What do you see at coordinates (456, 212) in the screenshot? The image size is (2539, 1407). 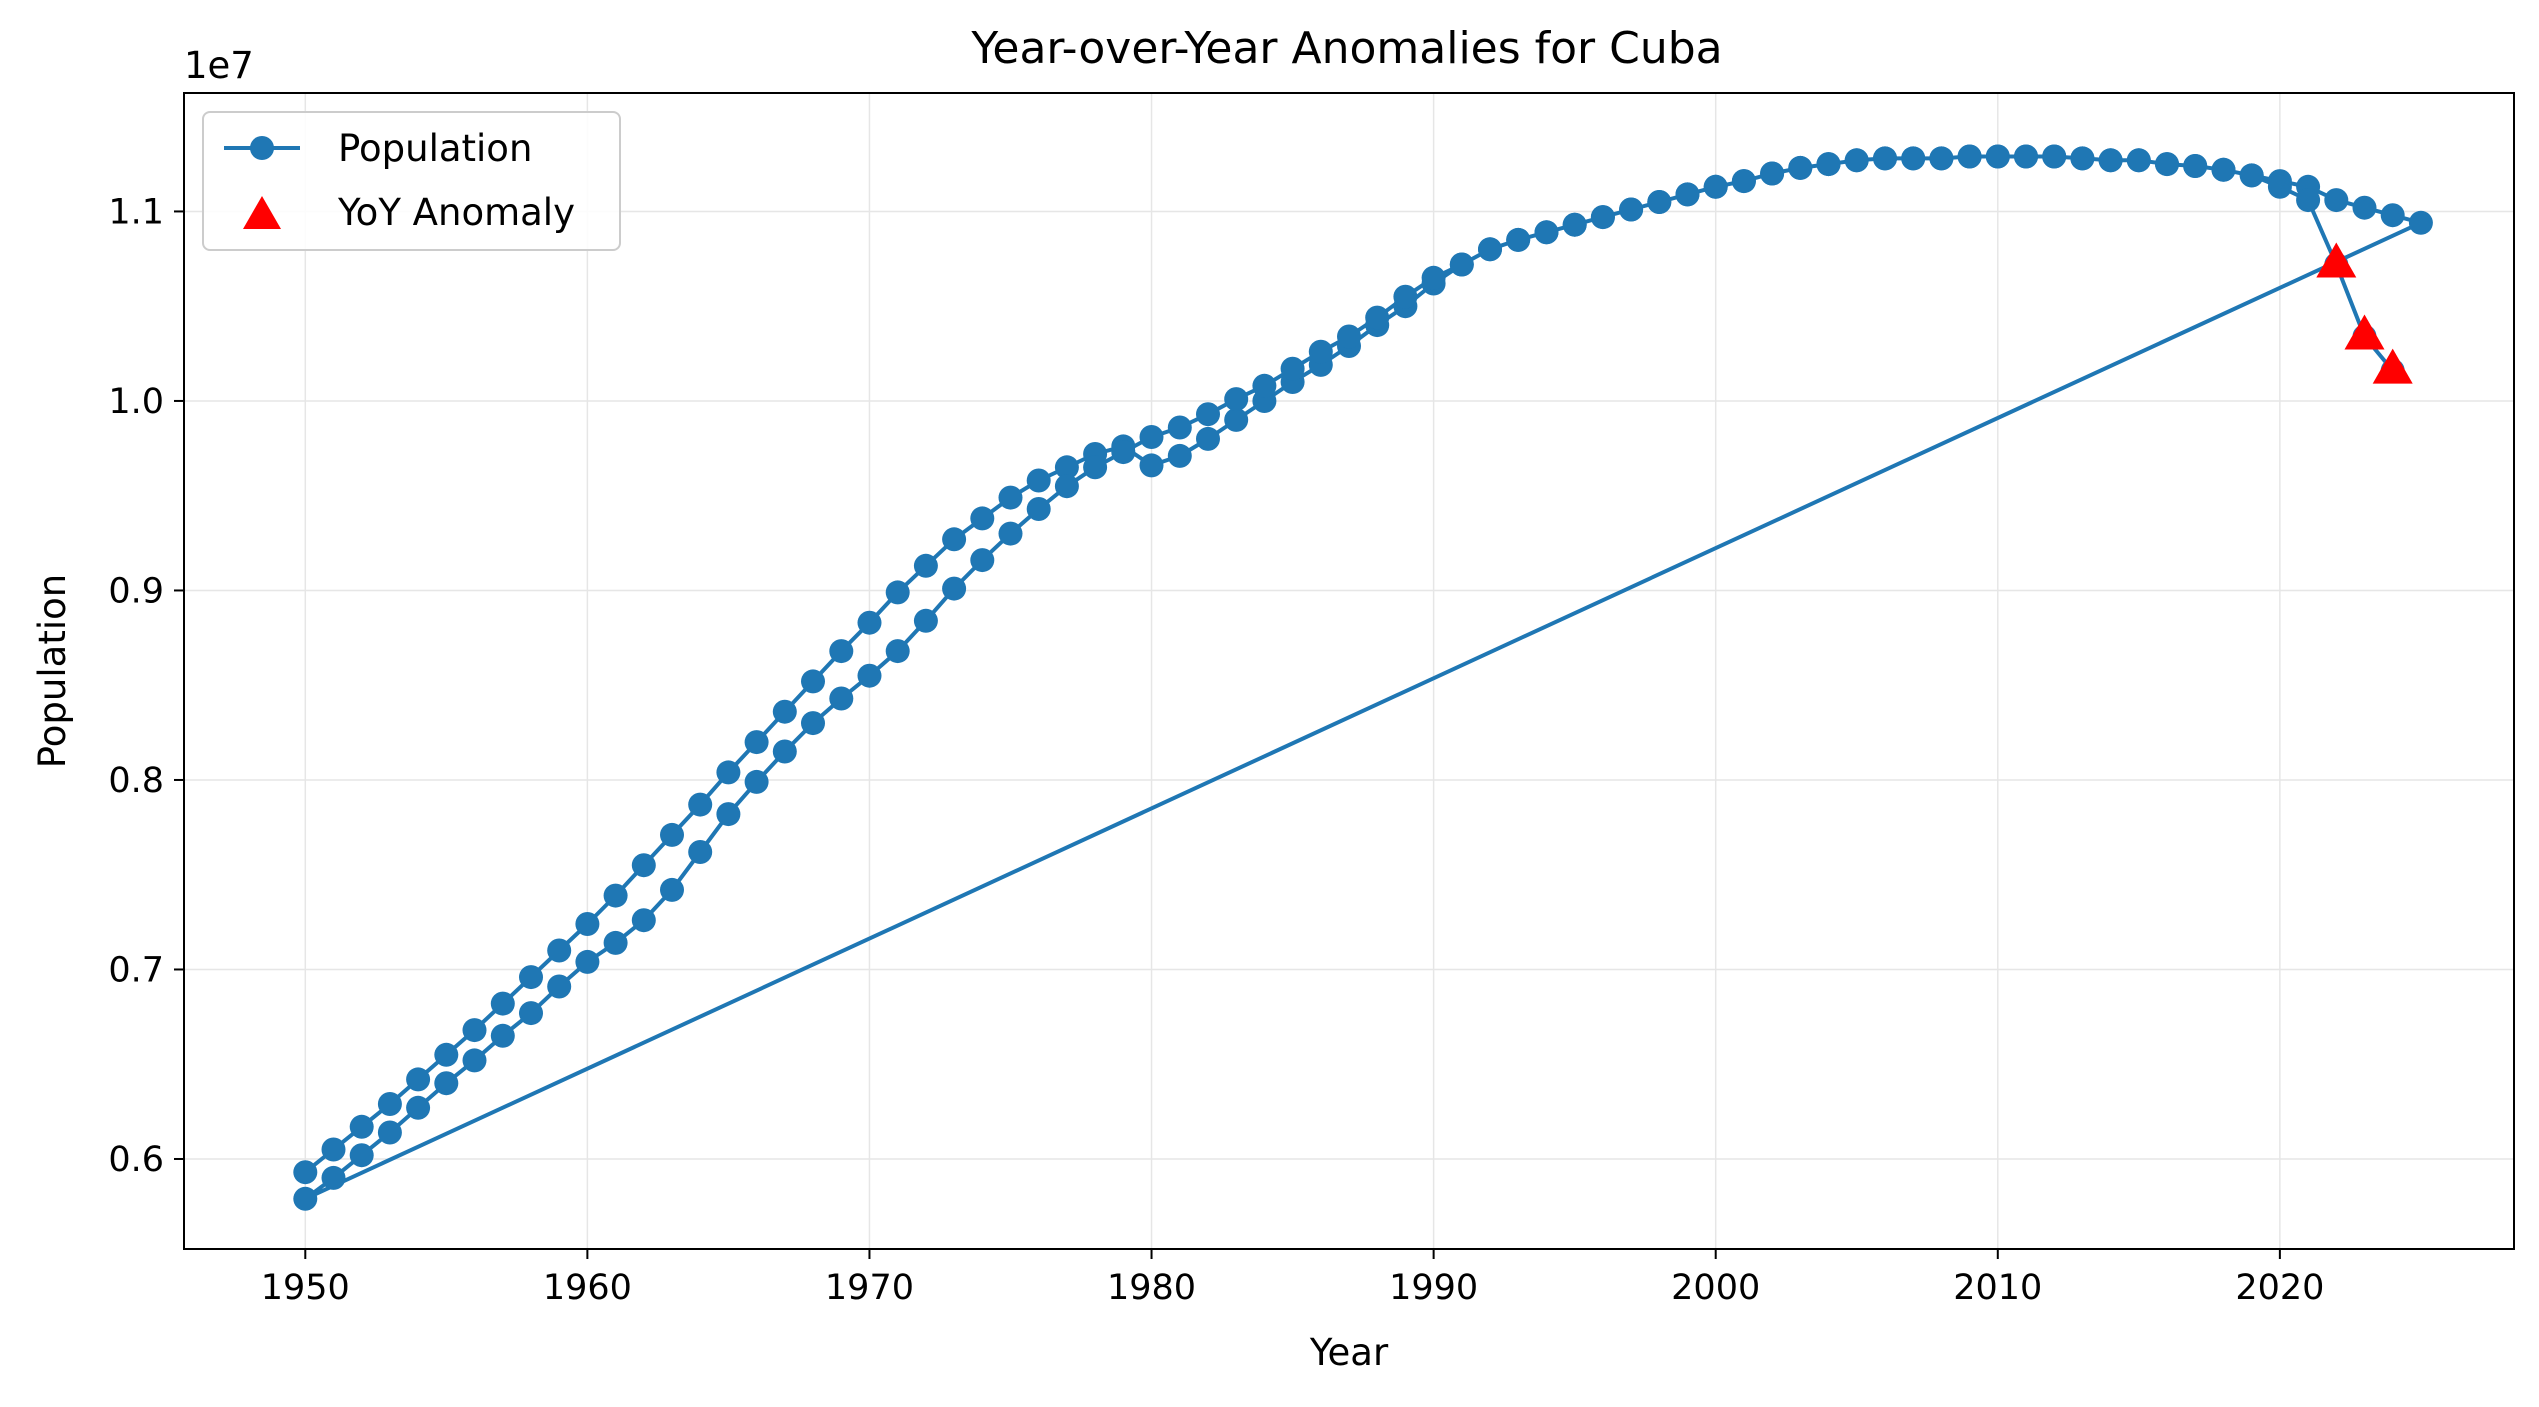 I see `legend-anomaly-label: YoY Anomaly` at bounding box center [456, 212].